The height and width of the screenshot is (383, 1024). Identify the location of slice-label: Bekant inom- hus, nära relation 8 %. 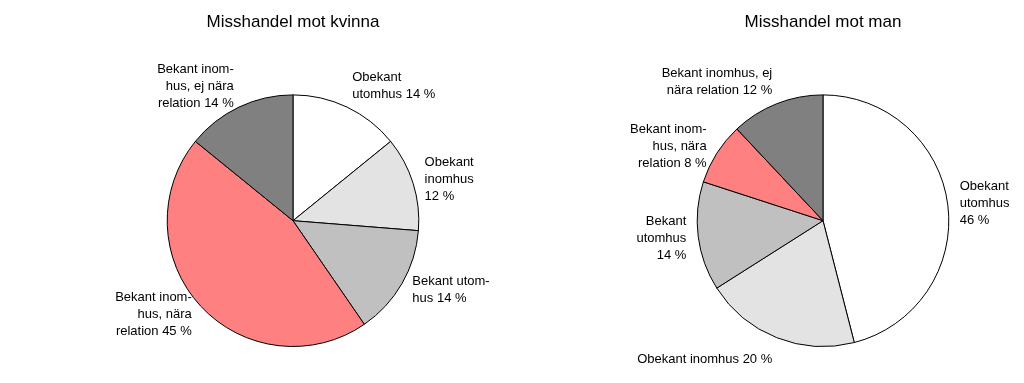
(669, 146).